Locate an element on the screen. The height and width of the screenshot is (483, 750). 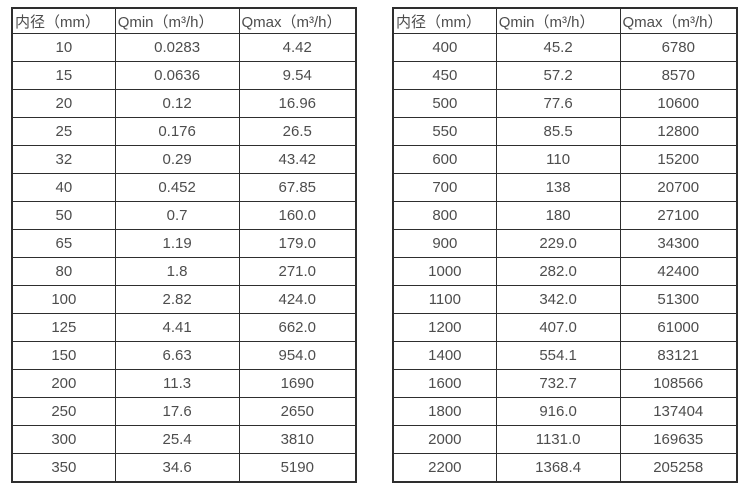
table-row: 400 45.2 6780 is located at coordinates (565, 47).